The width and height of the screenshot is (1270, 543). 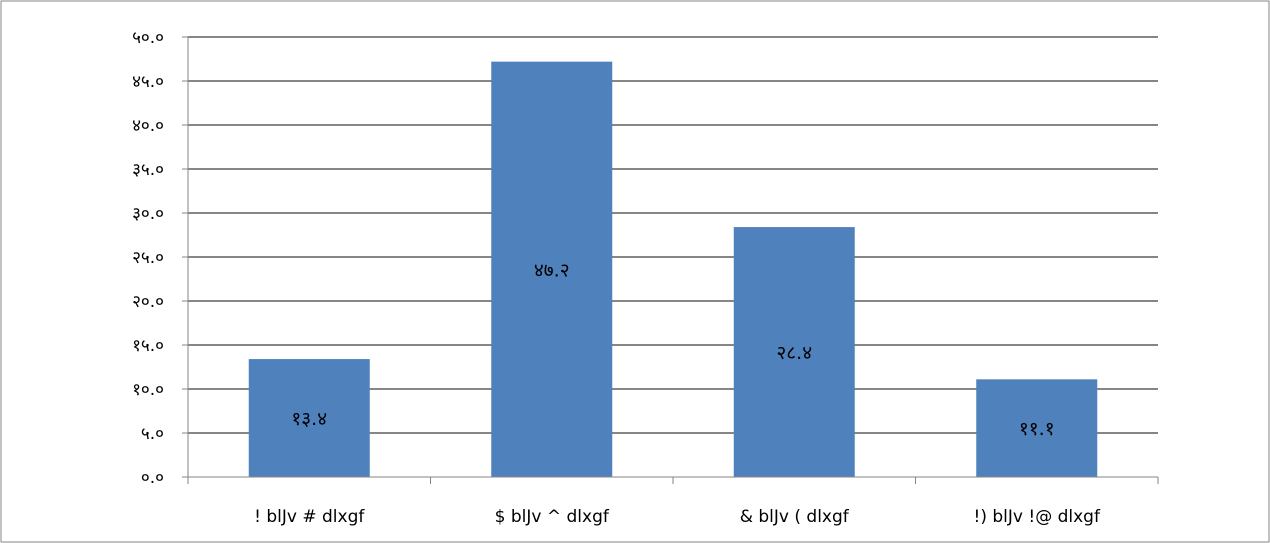 I want to click on x-tick-label: $ blJv ^ dlxgf, so click(x=552, y=517).